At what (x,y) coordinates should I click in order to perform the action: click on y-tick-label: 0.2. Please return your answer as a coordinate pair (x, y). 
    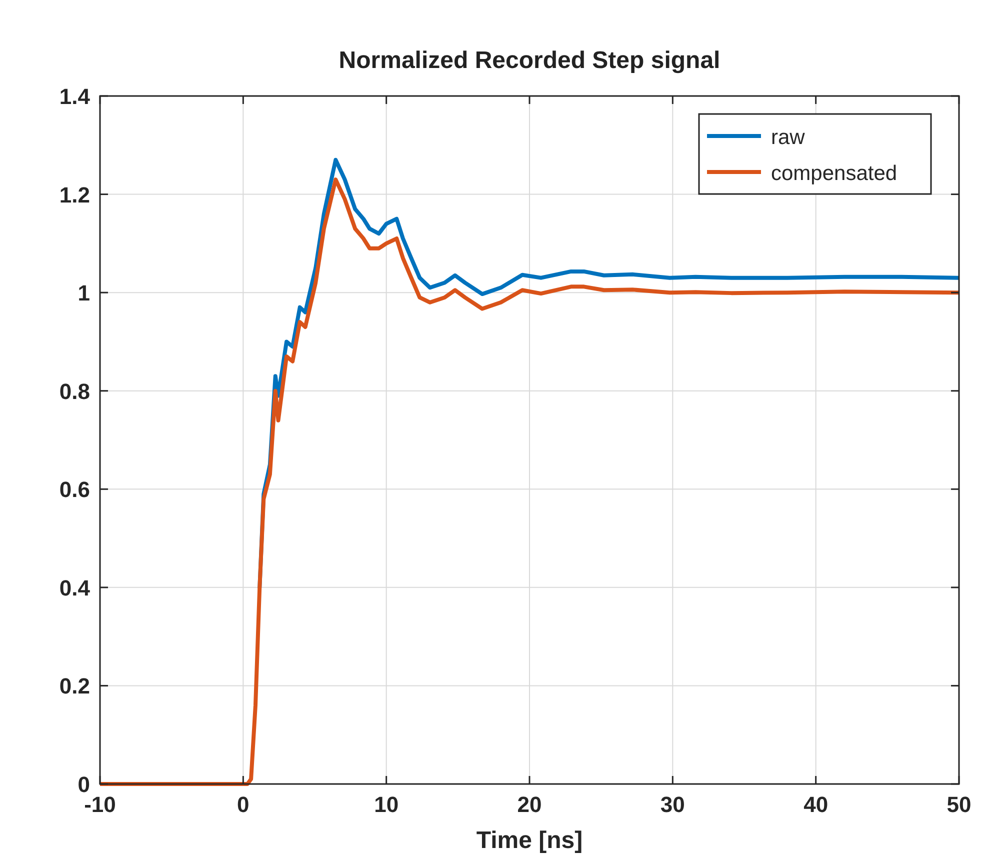
    Looking at the image, I should click on (74, 686).